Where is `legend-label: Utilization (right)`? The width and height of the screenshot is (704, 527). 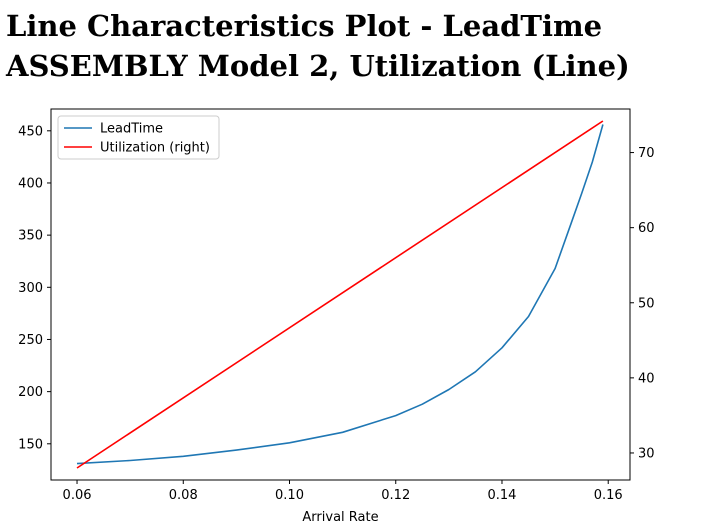
legend-label: Utilization (right) is located at coordinates (155, 148).